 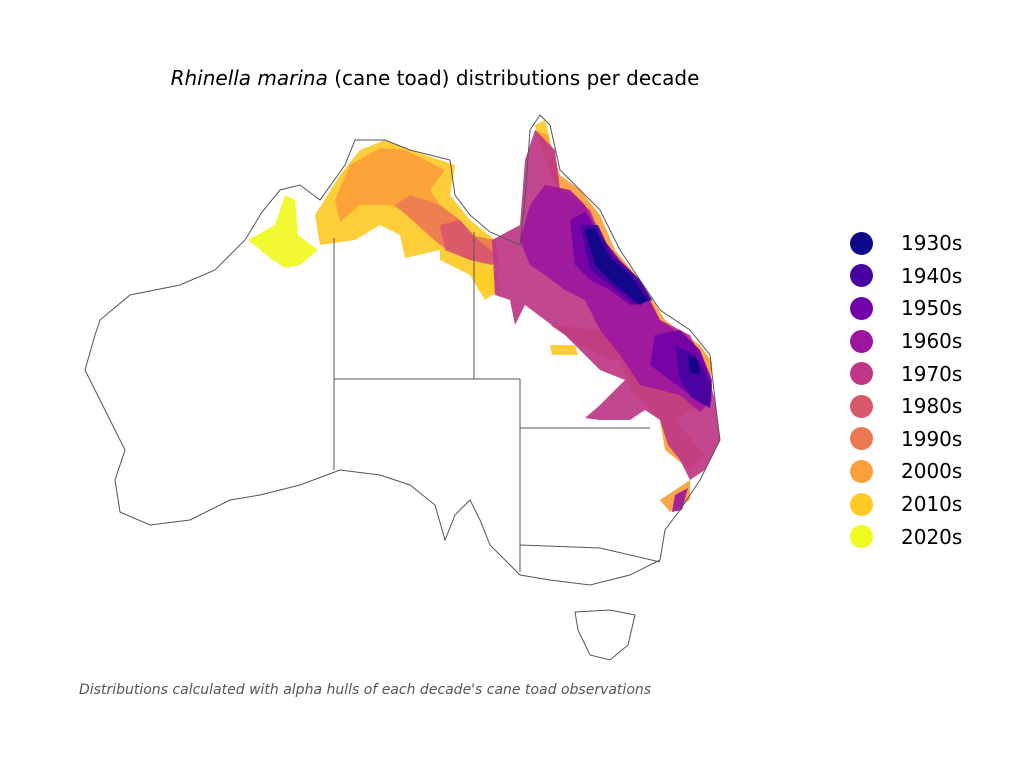 I want to click on legend-label: 1980s, so click(x=932, y=406).